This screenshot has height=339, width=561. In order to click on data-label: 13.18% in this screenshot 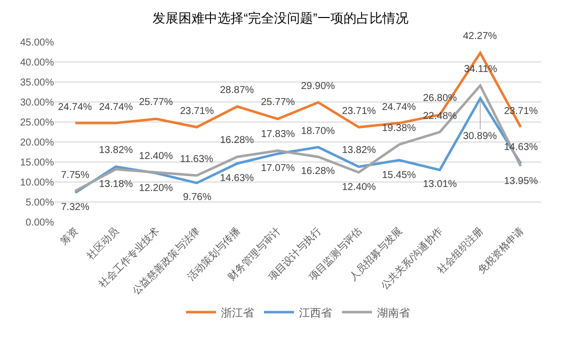, I will do `click(116, 184)`.